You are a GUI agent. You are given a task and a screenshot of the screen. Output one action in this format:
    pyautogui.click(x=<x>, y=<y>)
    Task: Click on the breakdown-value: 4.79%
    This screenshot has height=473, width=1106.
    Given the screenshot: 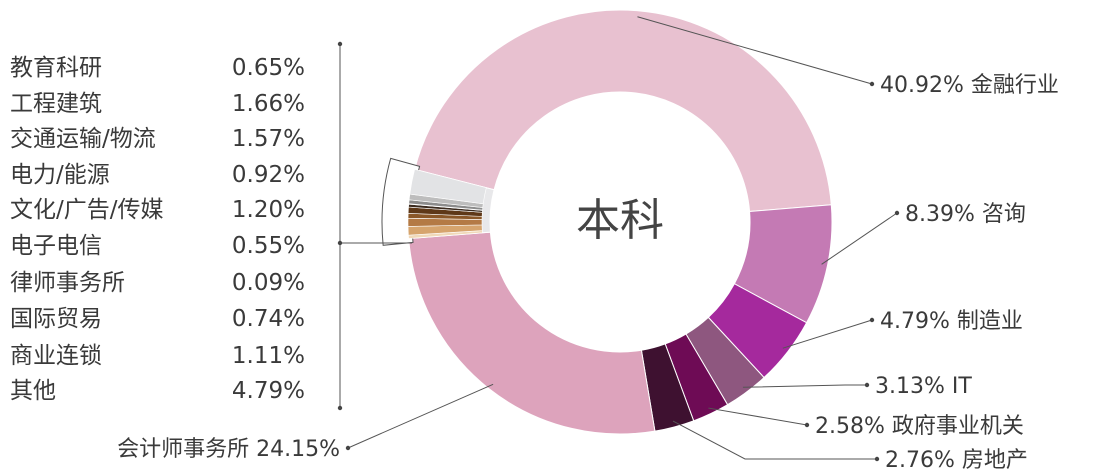 What is the action you would take?
    pyautogui.click(x=268, y=391)
    